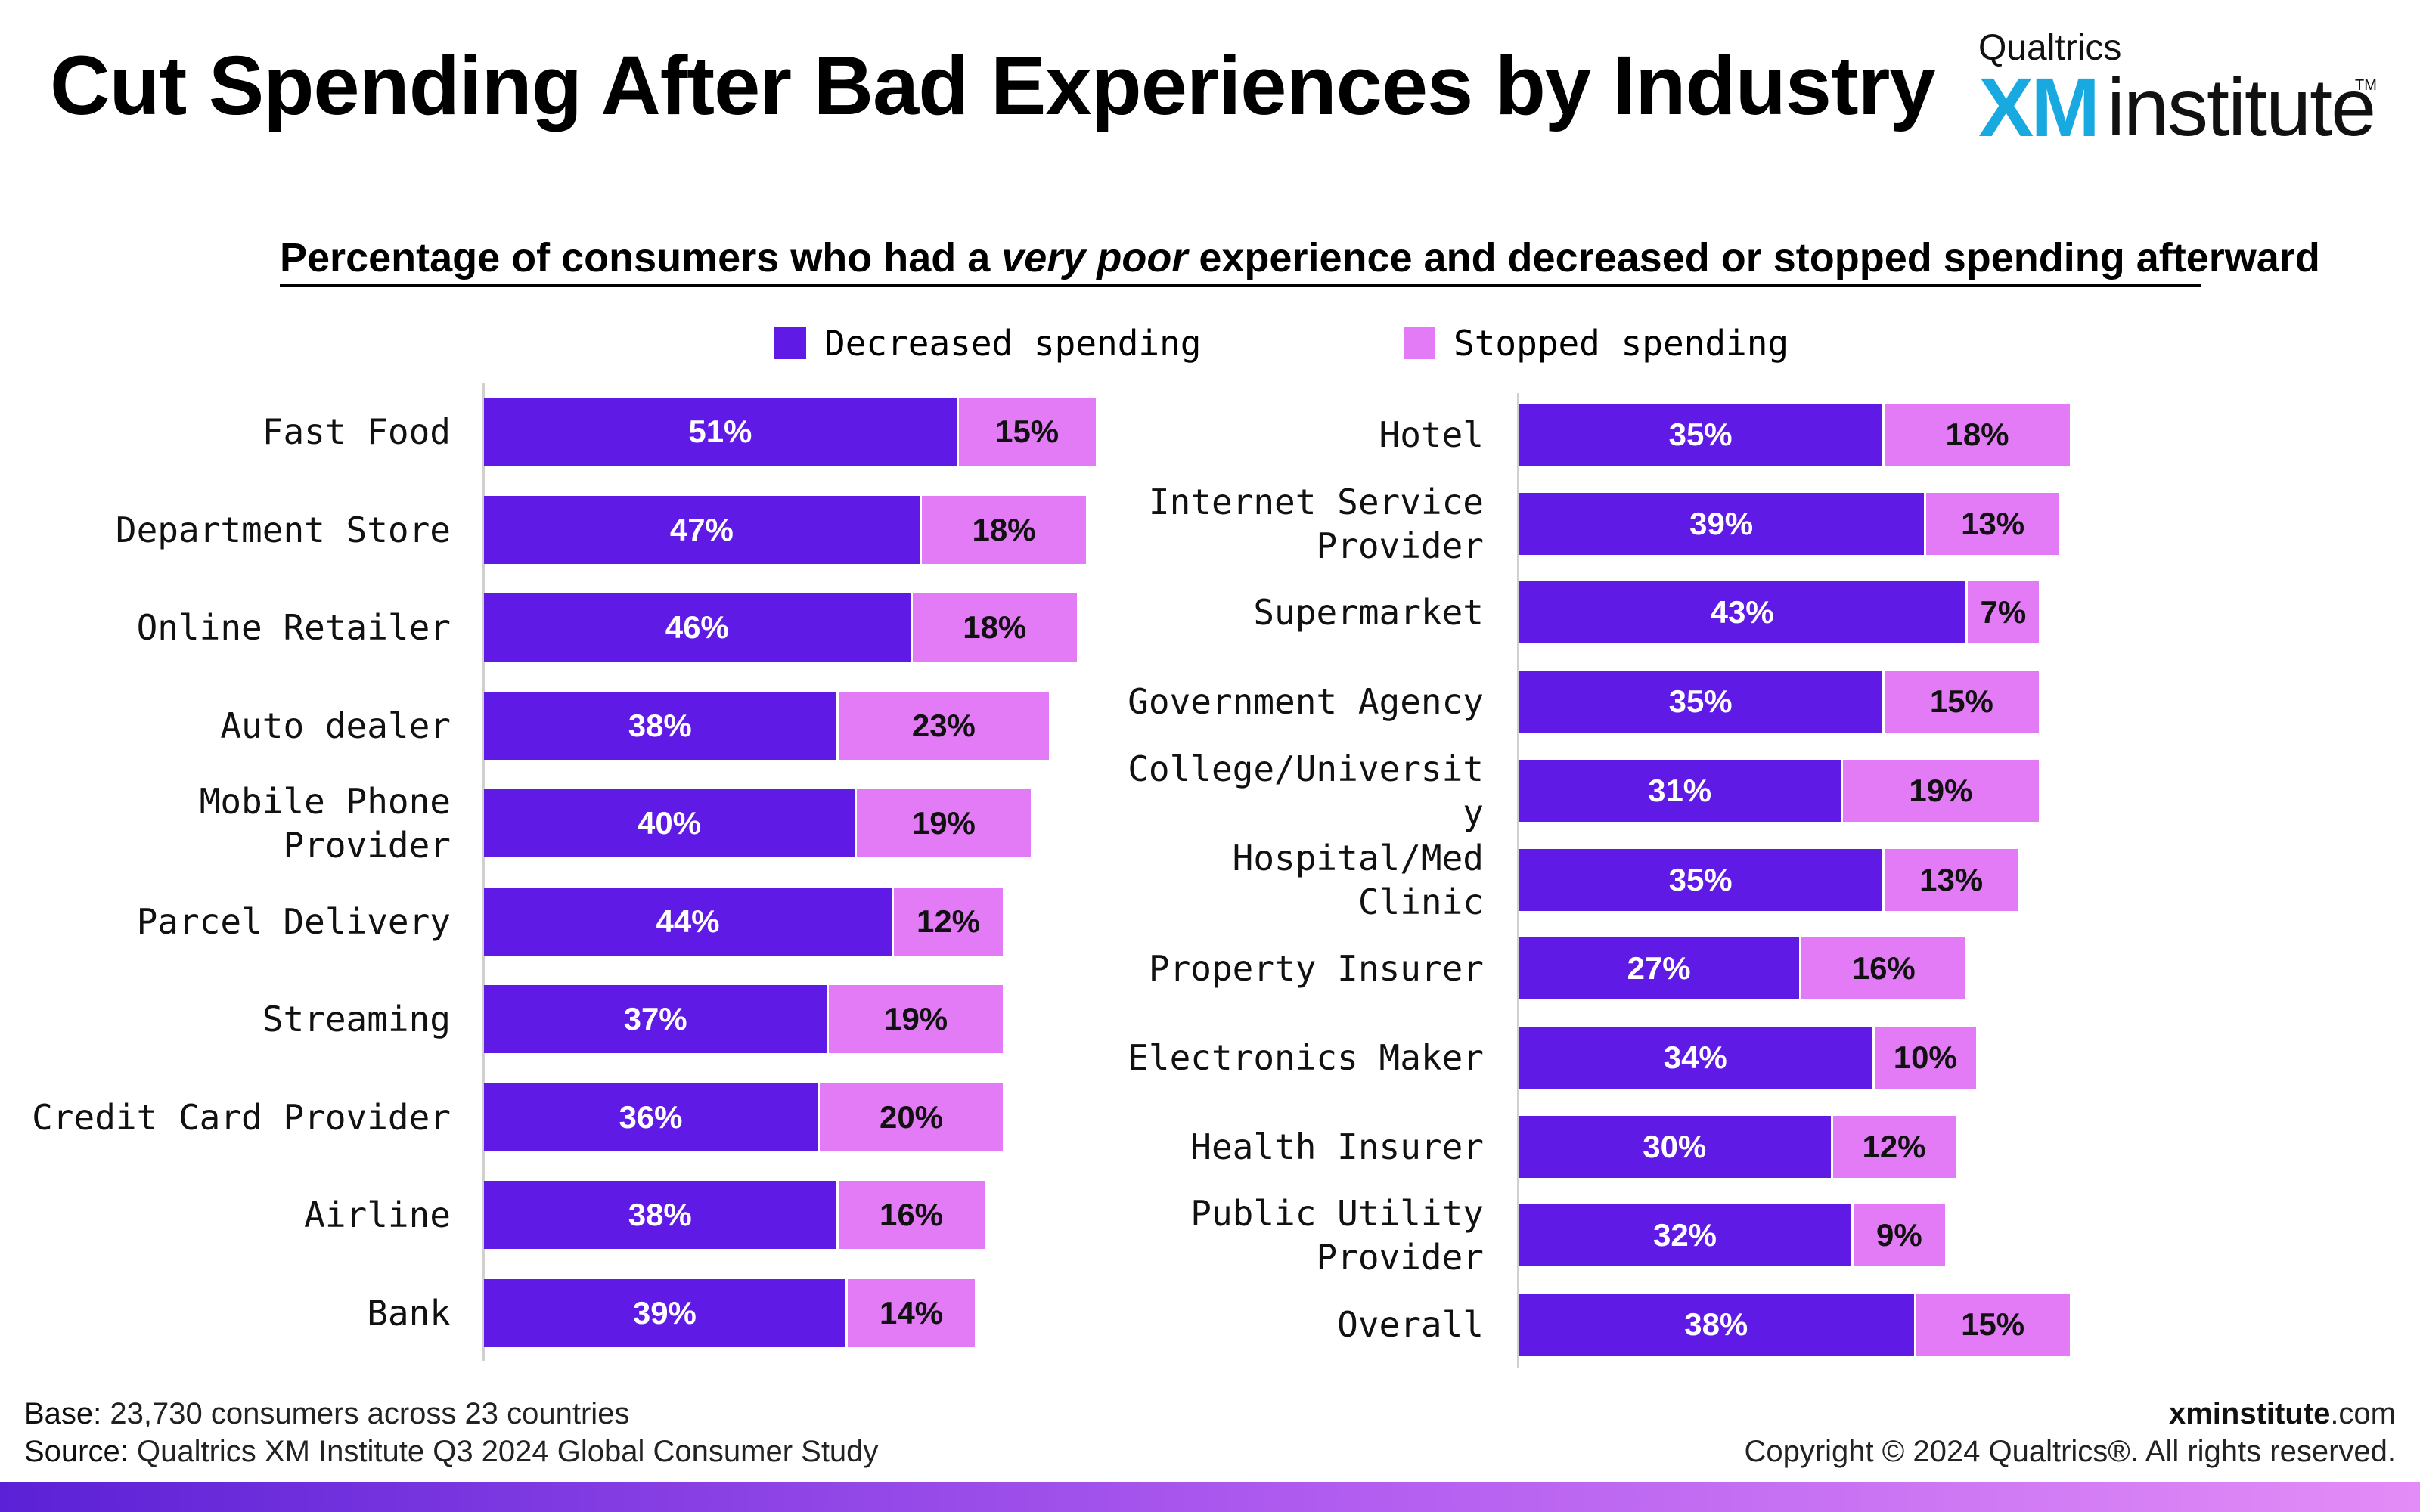  I want to click on bar-decreased: 34%, so click(1695, 1057).